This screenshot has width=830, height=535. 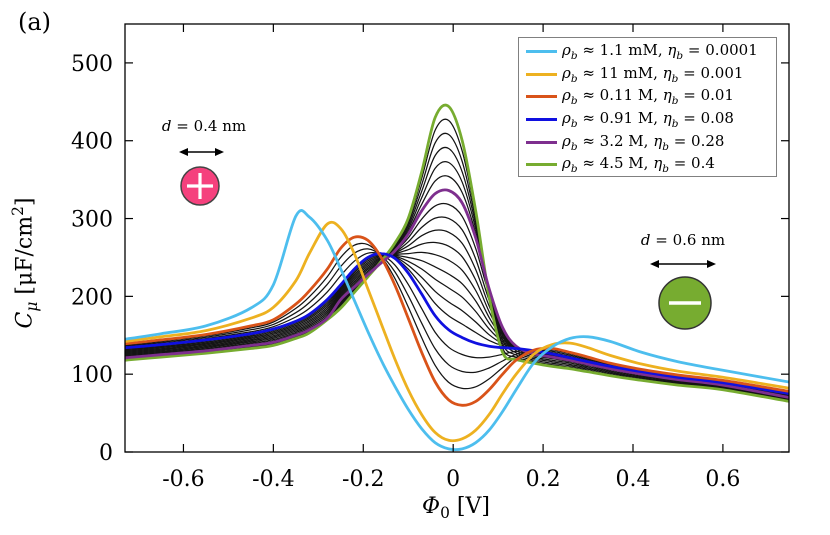 I want to click on legend-item-1: ρb ≈ 11 mM, ηb = 0.001, so click(x=651, y=74).